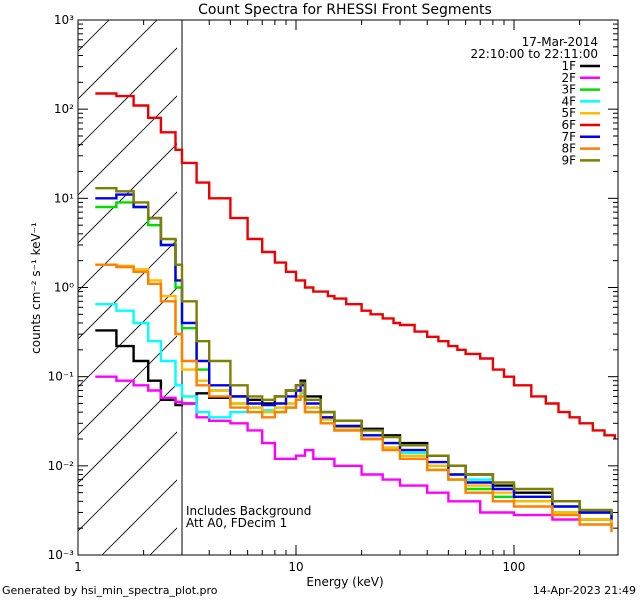 This screenshot has height=600, width=640. I want to click on y-tick-label: 10⁰, so click(64, 288).